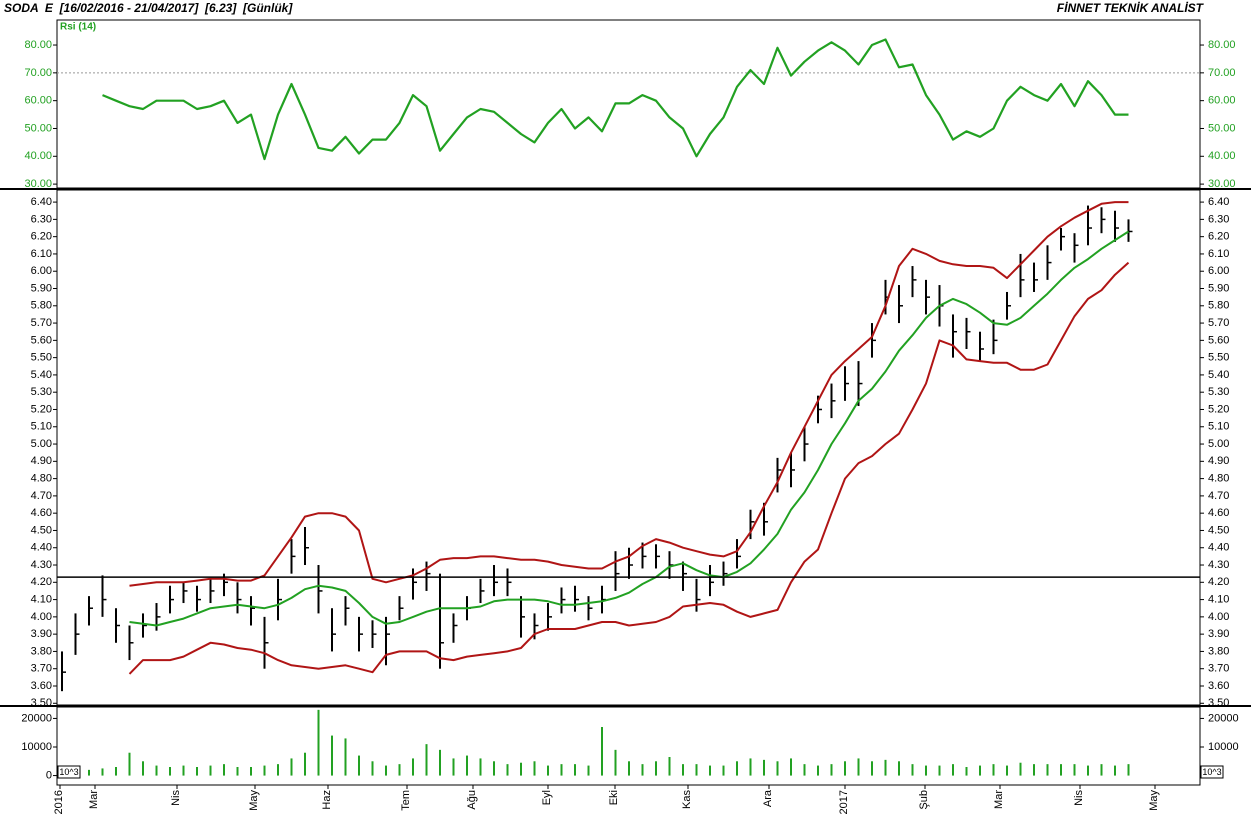  I want to click on y-tick-label: 3.90, so click(1218, 634).